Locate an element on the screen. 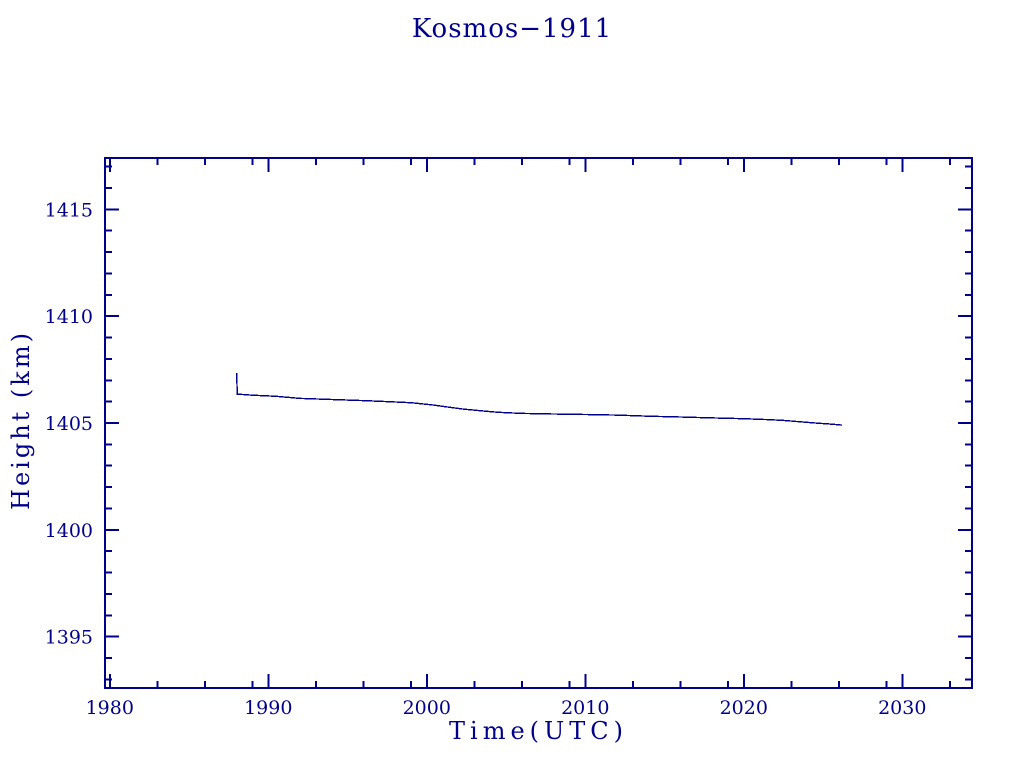  x-tick-label: 2000 is located at coordinates (427, 708).